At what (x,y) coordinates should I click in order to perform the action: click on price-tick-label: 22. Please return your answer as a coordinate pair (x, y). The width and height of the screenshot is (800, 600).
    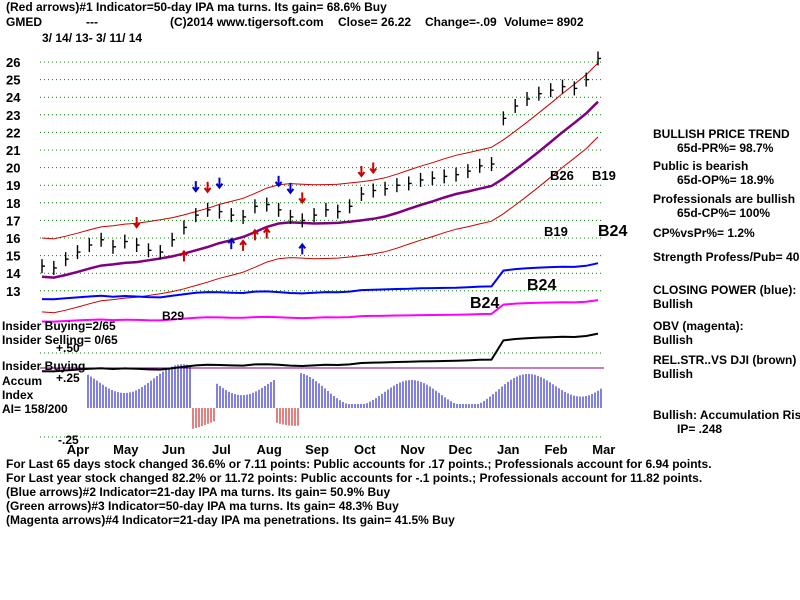
    Looking at the image, I should click on (13, 132).